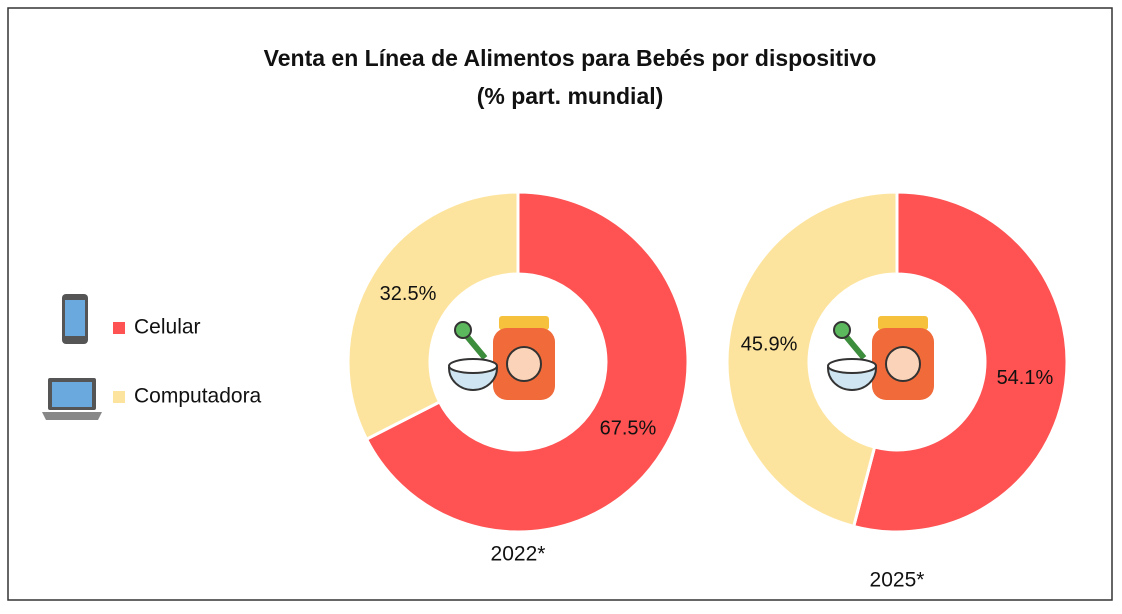 This screenshot has width=1122, height=614. What do you see at coordinates (628, 429) in the screenshot?
I see `value-label: 67.5%` at bounding box center [628, 429].